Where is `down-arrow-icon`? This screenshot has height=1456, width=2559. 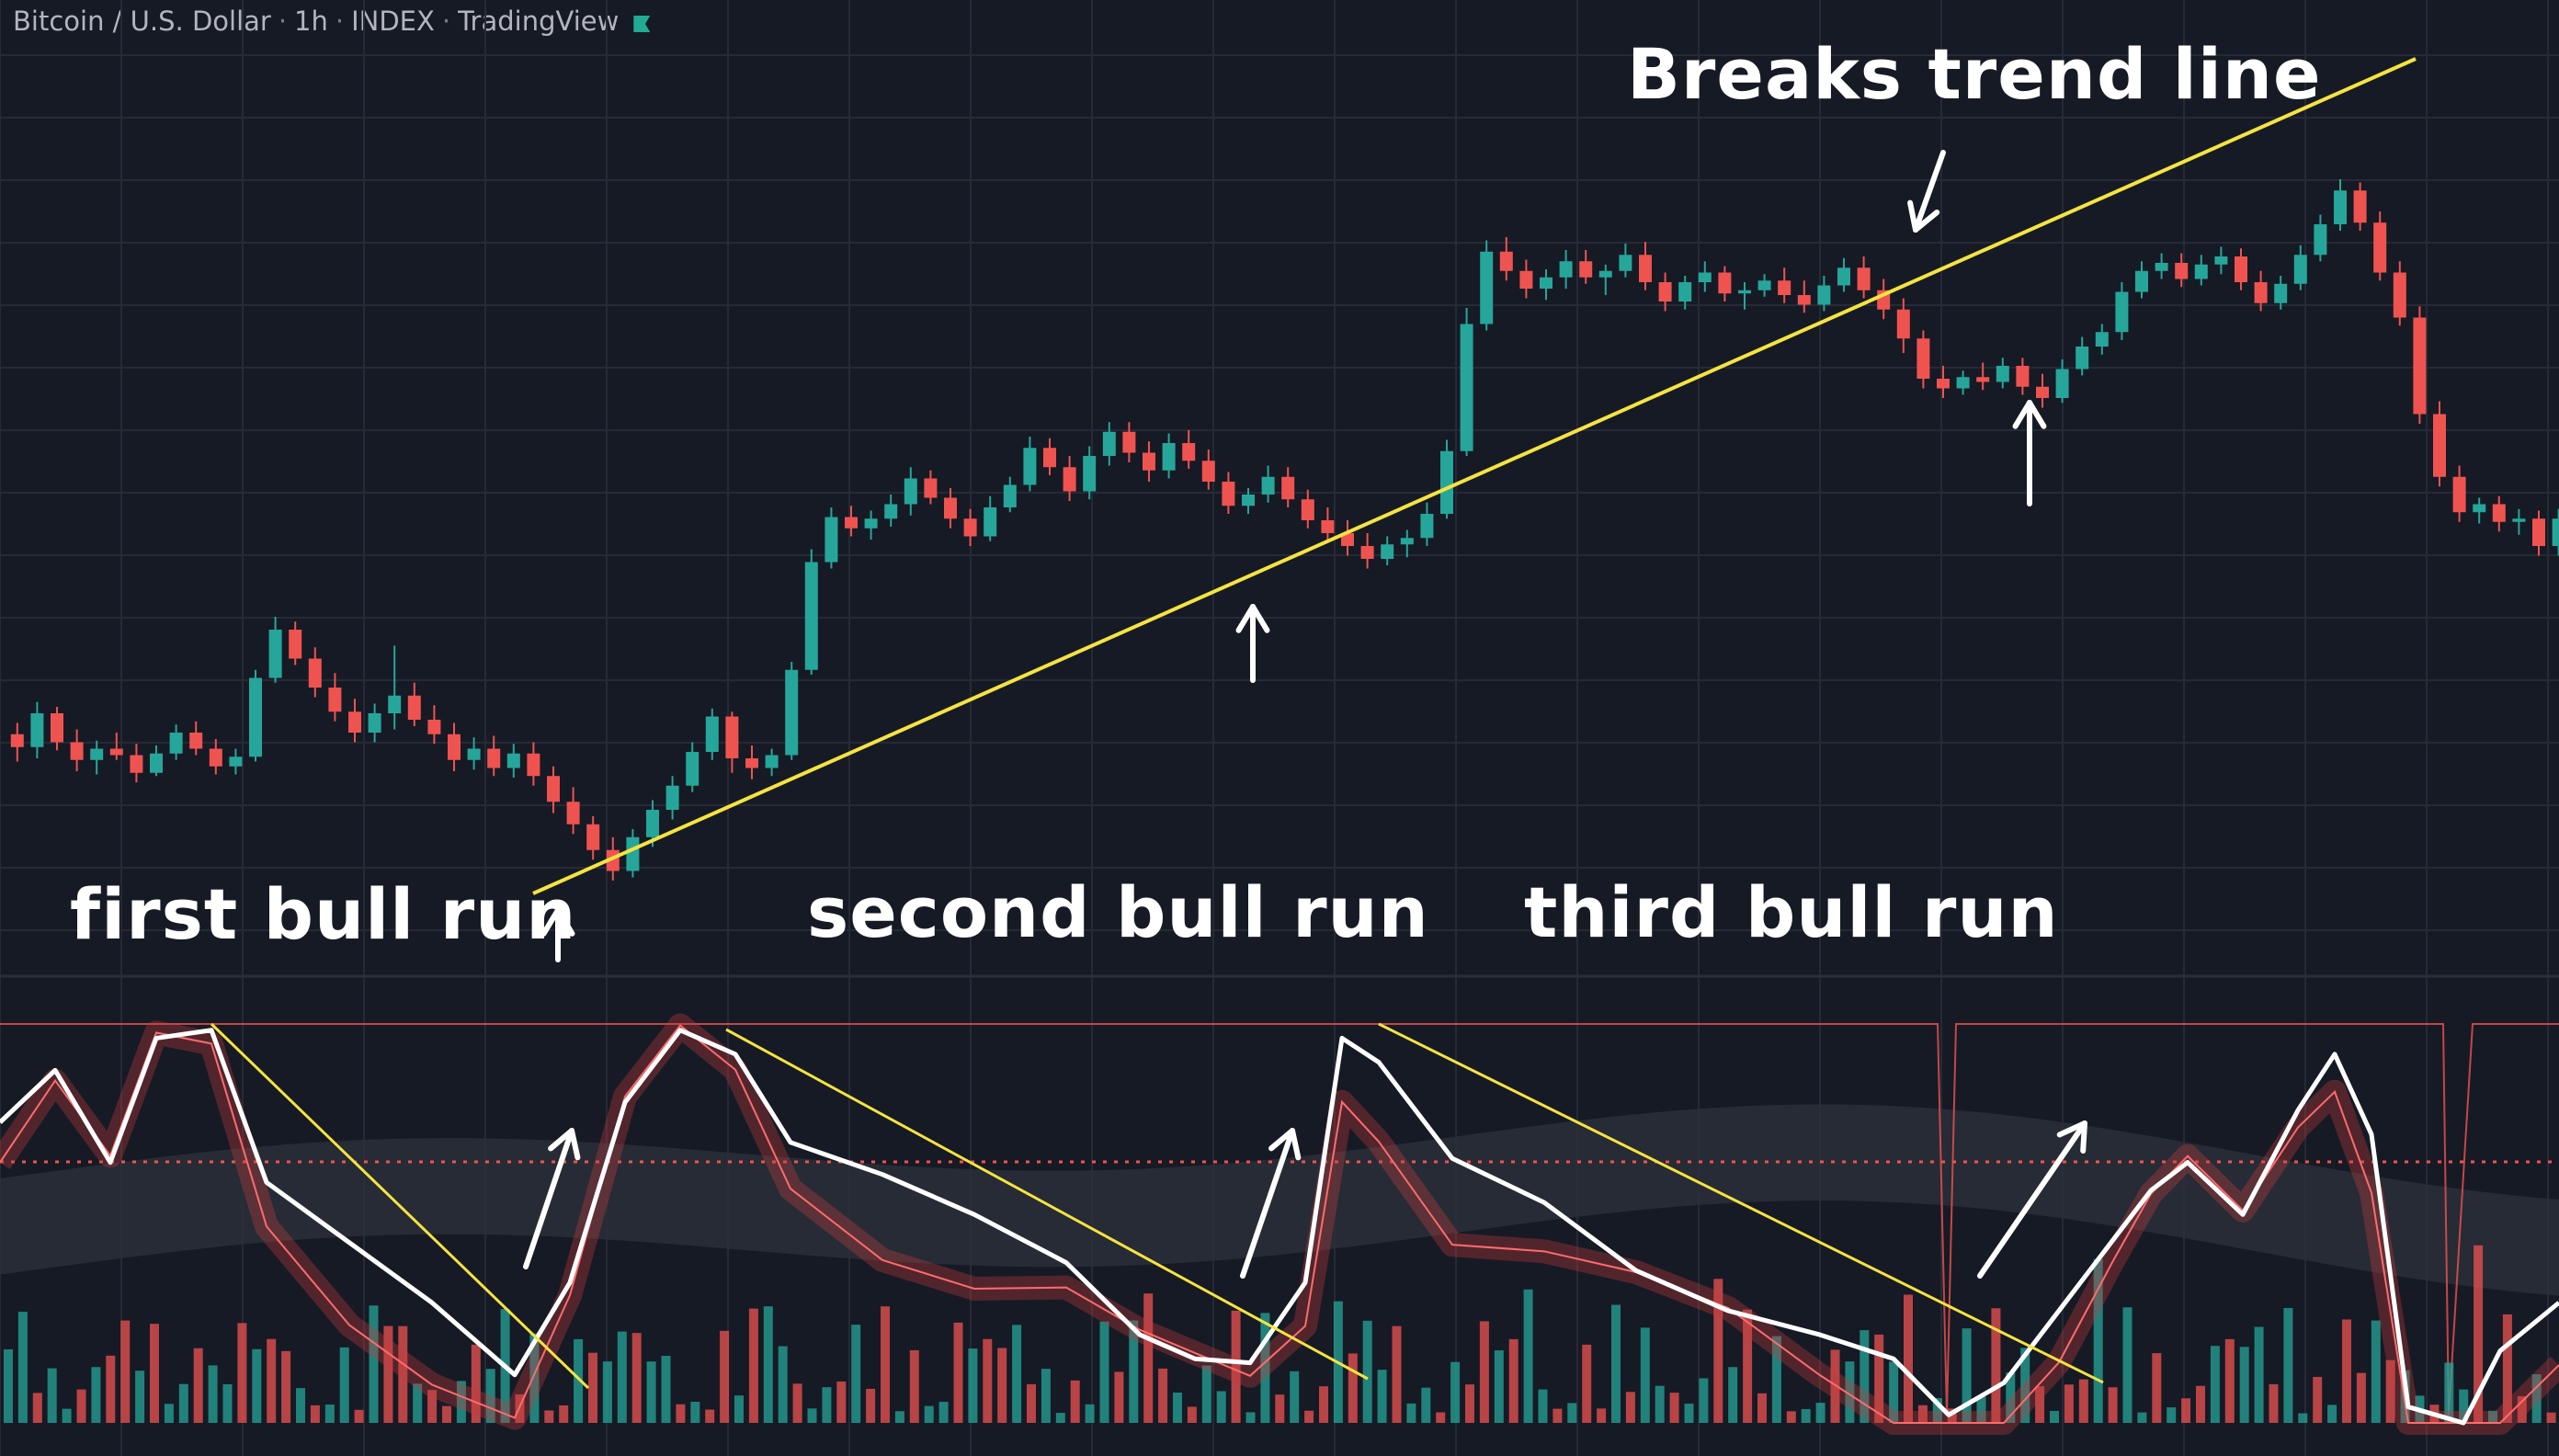 down-arrow-icon is located at coordinates (1927, 191).